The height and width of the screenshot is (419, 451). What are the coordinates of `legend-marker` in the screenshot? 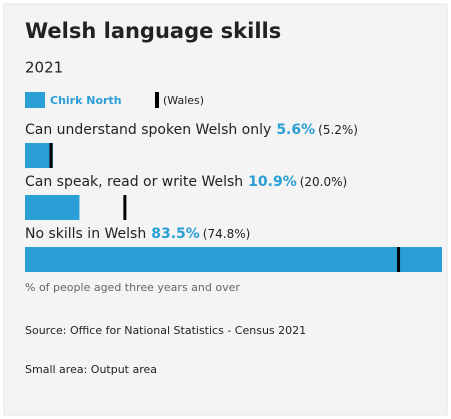 It's located at (157, 100).